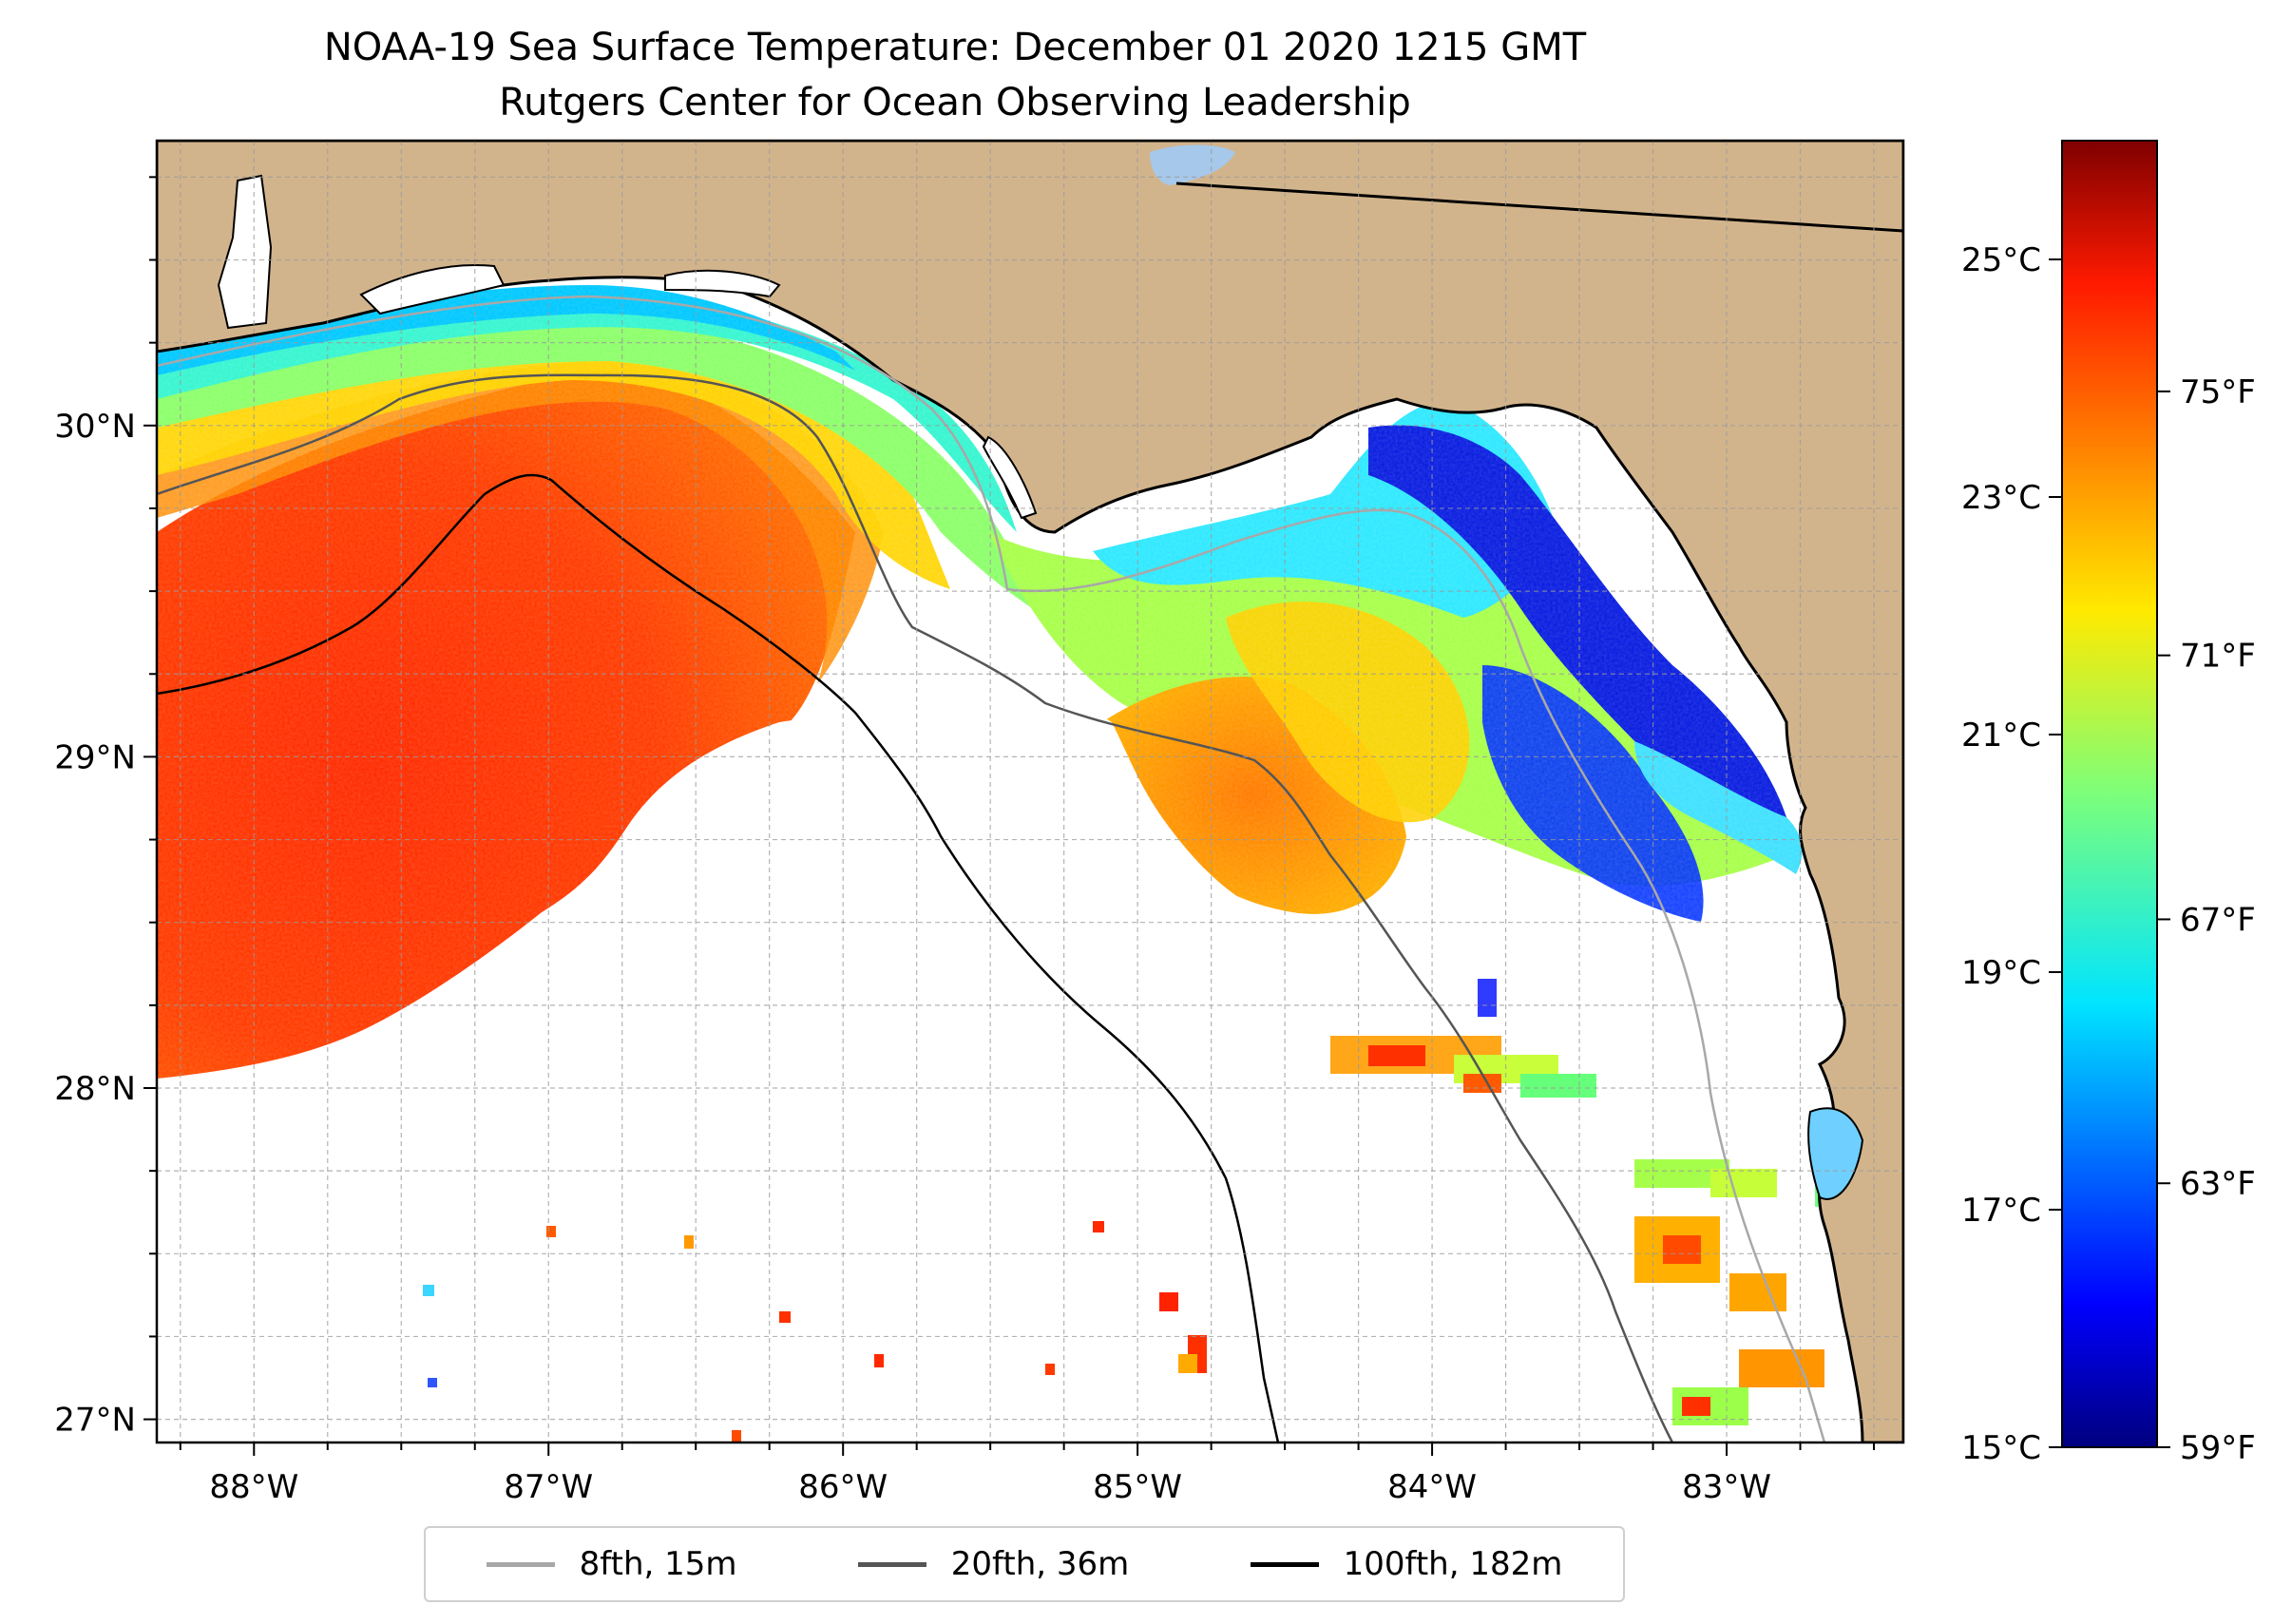 This screenshot has height=1624, width=2292. What do you see at coordinates (2001, 498) in the screenshot?
I see `colorbar-c-label: 23°C` at bounding box center [2001, 498].